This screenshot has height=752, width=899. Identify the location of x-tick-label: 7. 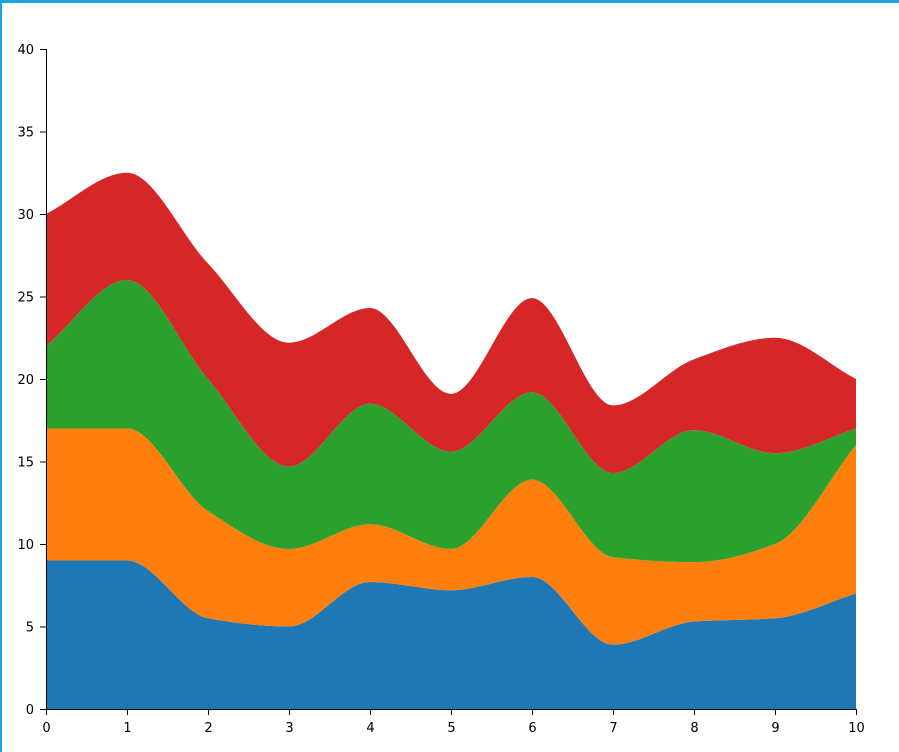
(613, 728).